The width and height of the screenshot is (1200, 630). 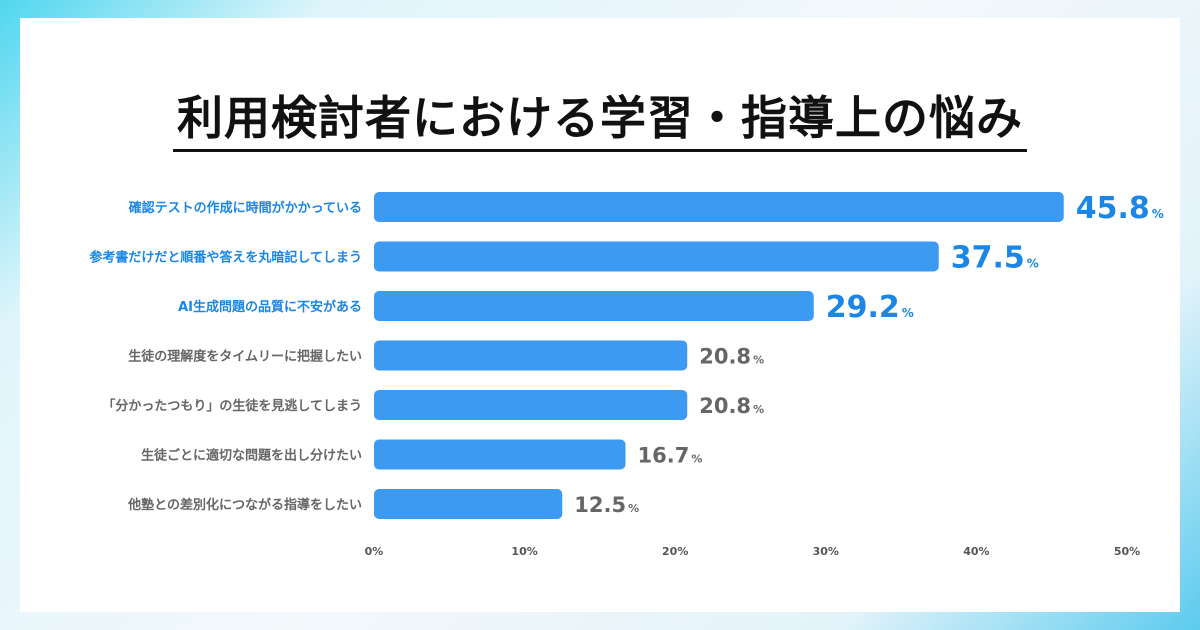 I want to click on value-label: 12.5%, so click(x=606, y=505).